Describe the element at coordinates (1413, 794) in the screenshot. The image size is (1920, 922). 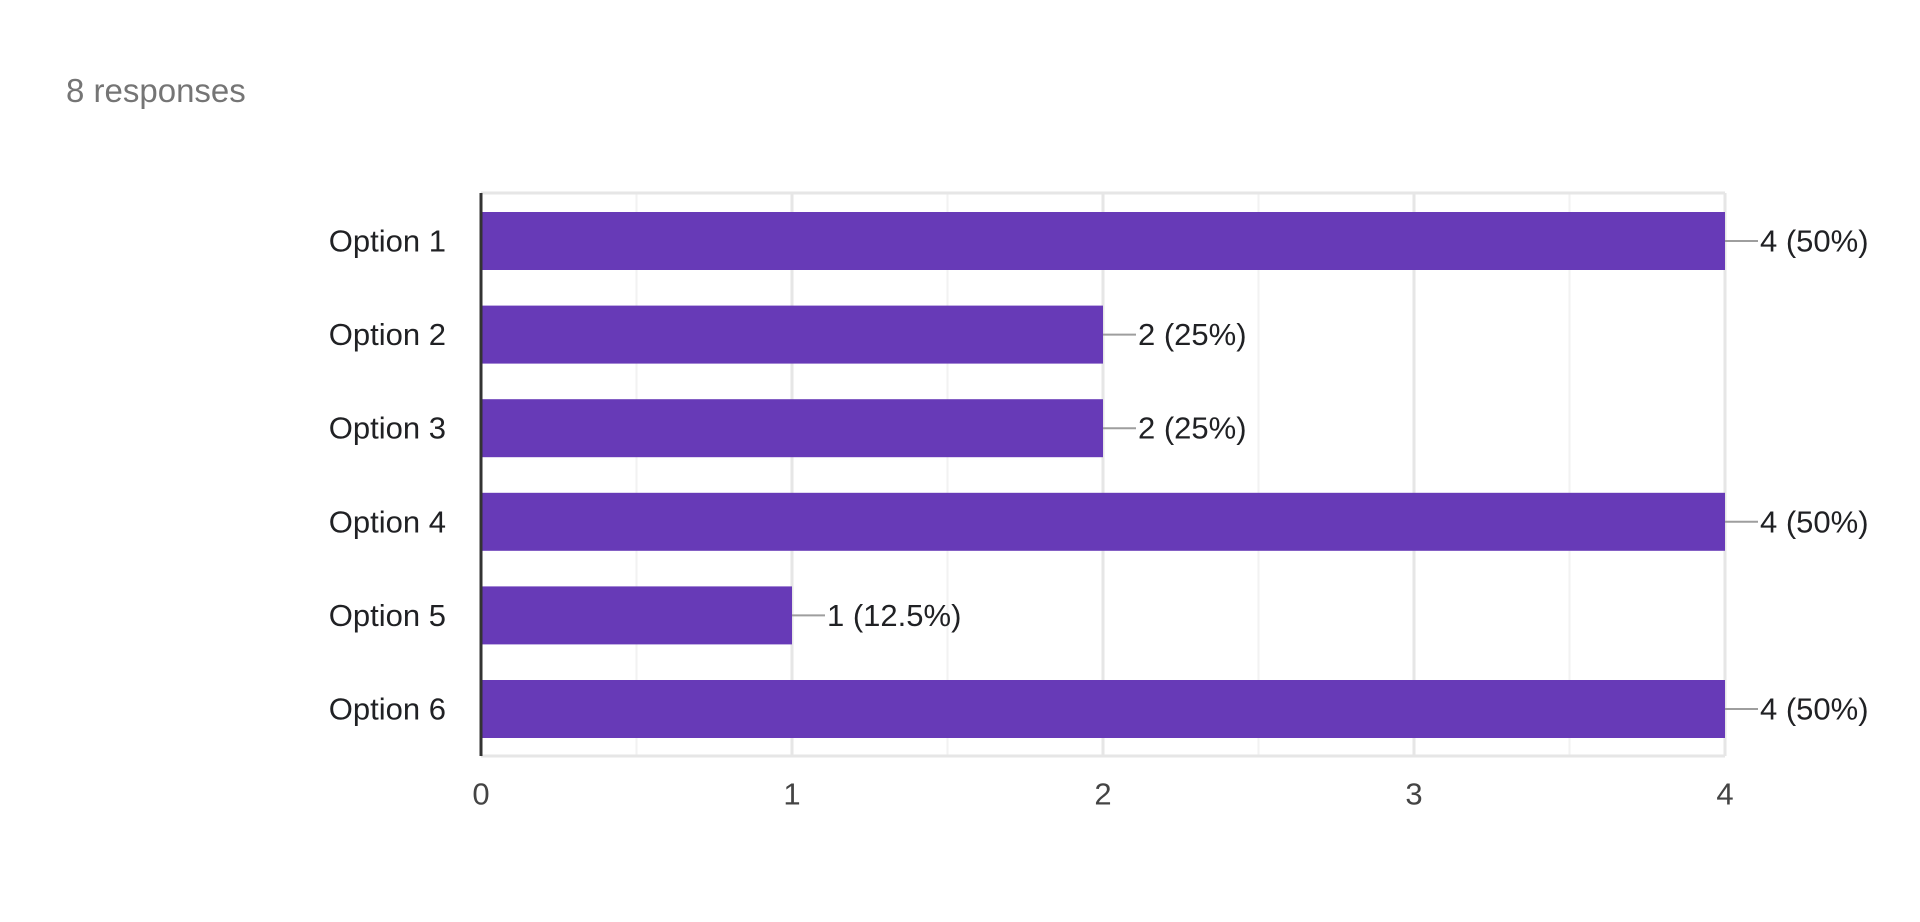
I see `x-tick-label: 3` at that location.